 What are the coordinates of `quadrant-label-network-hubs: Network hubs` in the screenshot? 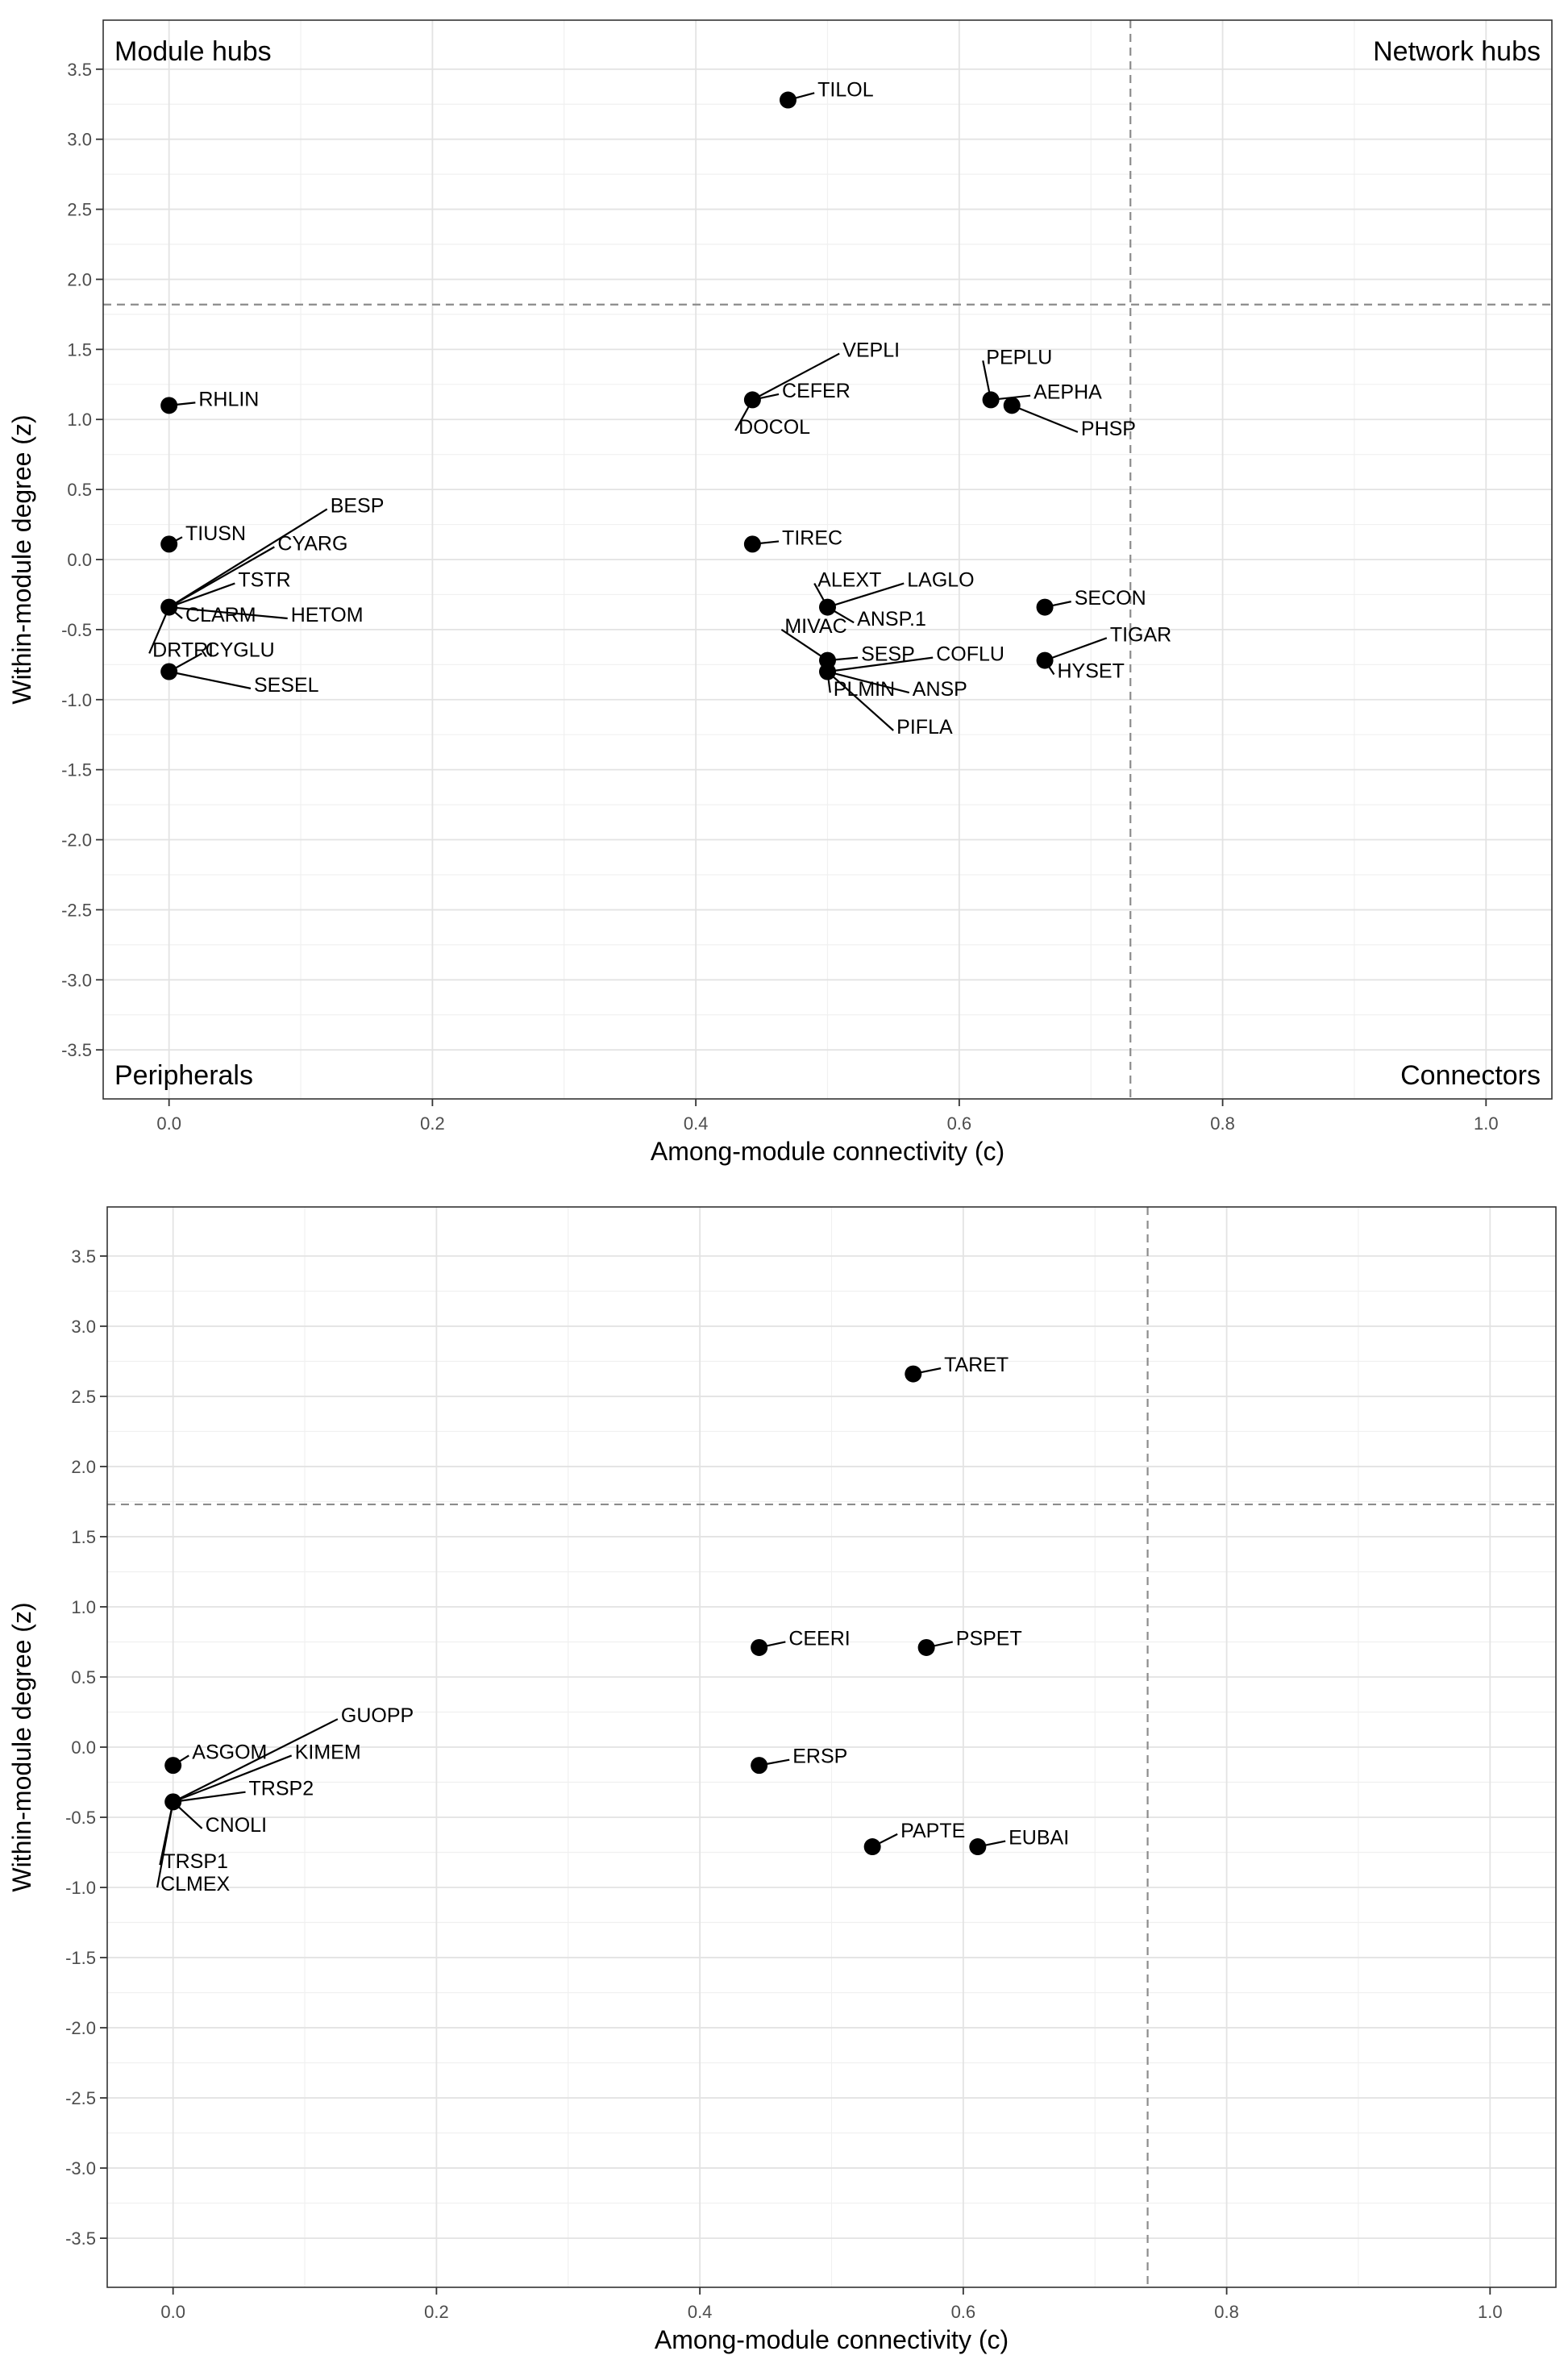 It's located at (1457, 51).